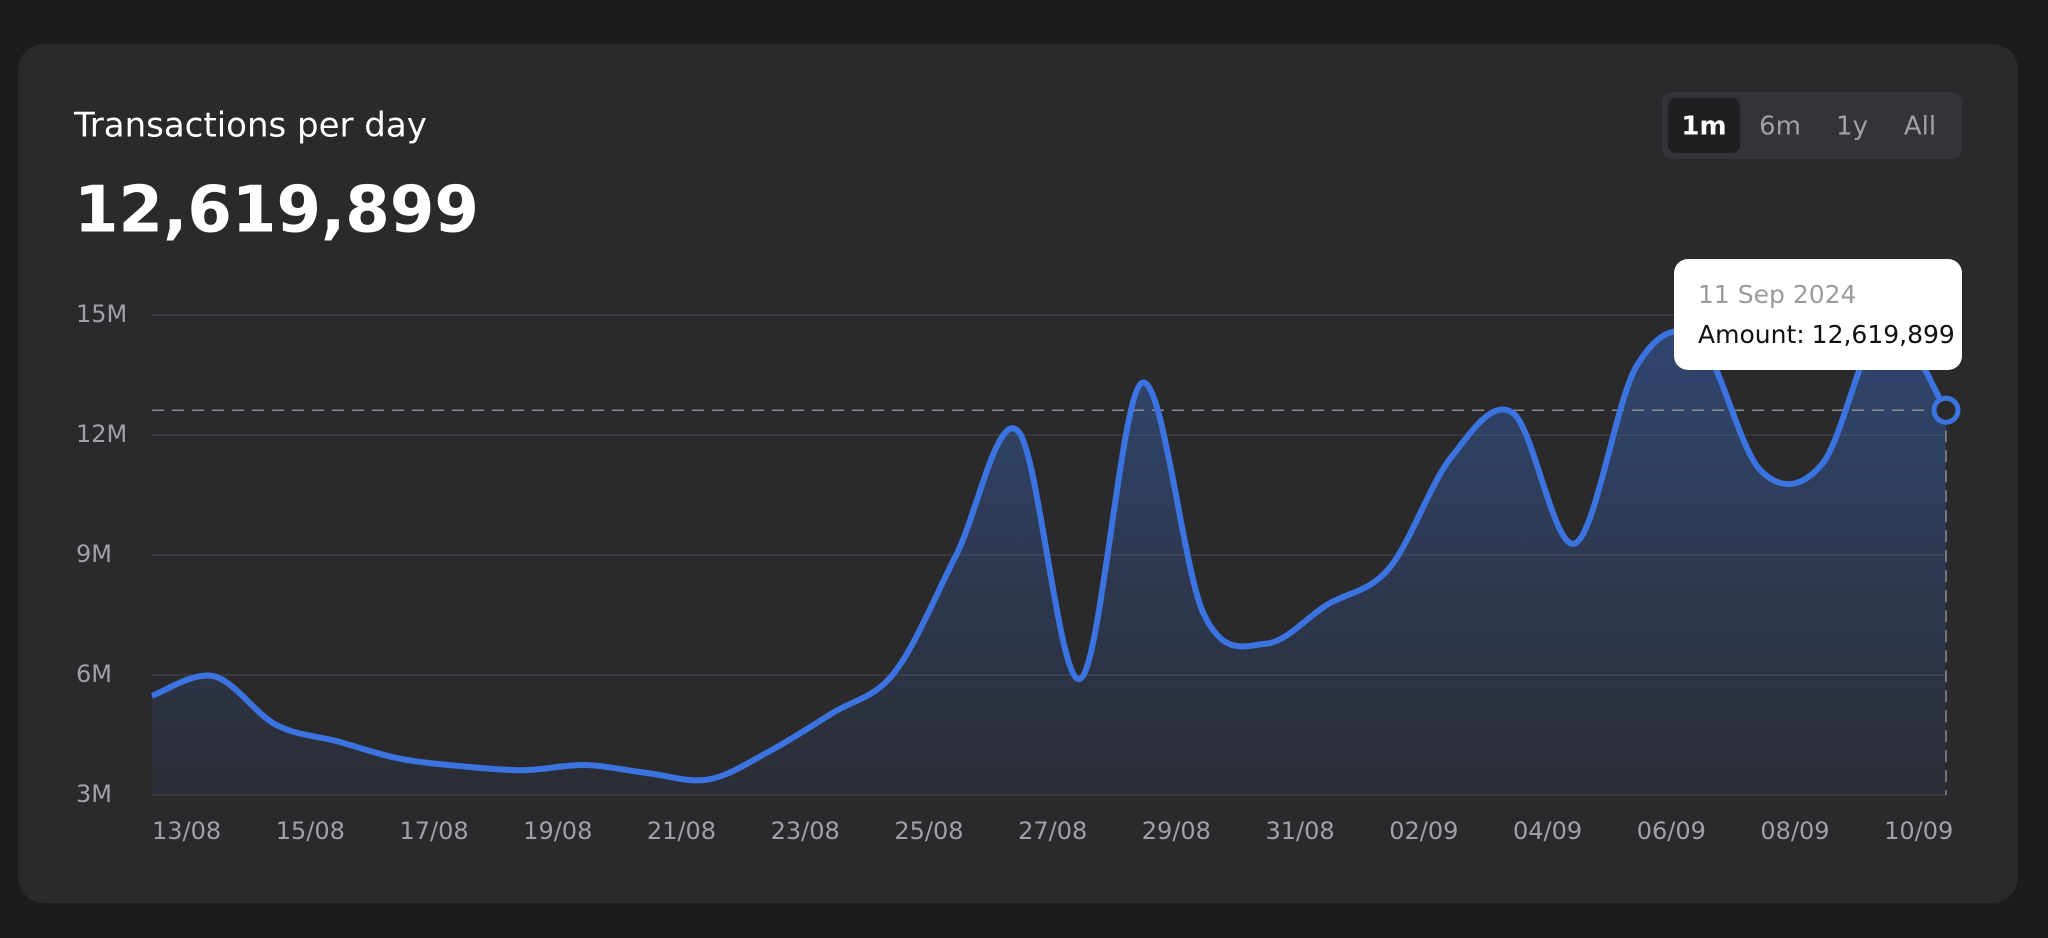  I want to click on x-tick-label: 10/09, so click(1918, 831).